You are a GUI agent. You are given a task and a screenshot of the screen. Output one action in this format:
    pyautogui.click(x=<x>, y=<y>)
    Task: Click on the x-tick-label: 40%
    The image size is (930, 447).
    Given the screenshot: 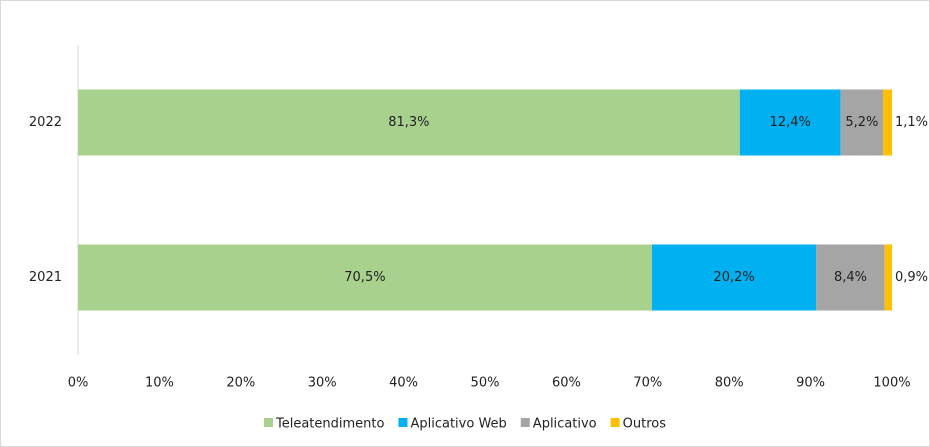 What is the action you would take?
    pyautogui.click(x=403, y=383)
    